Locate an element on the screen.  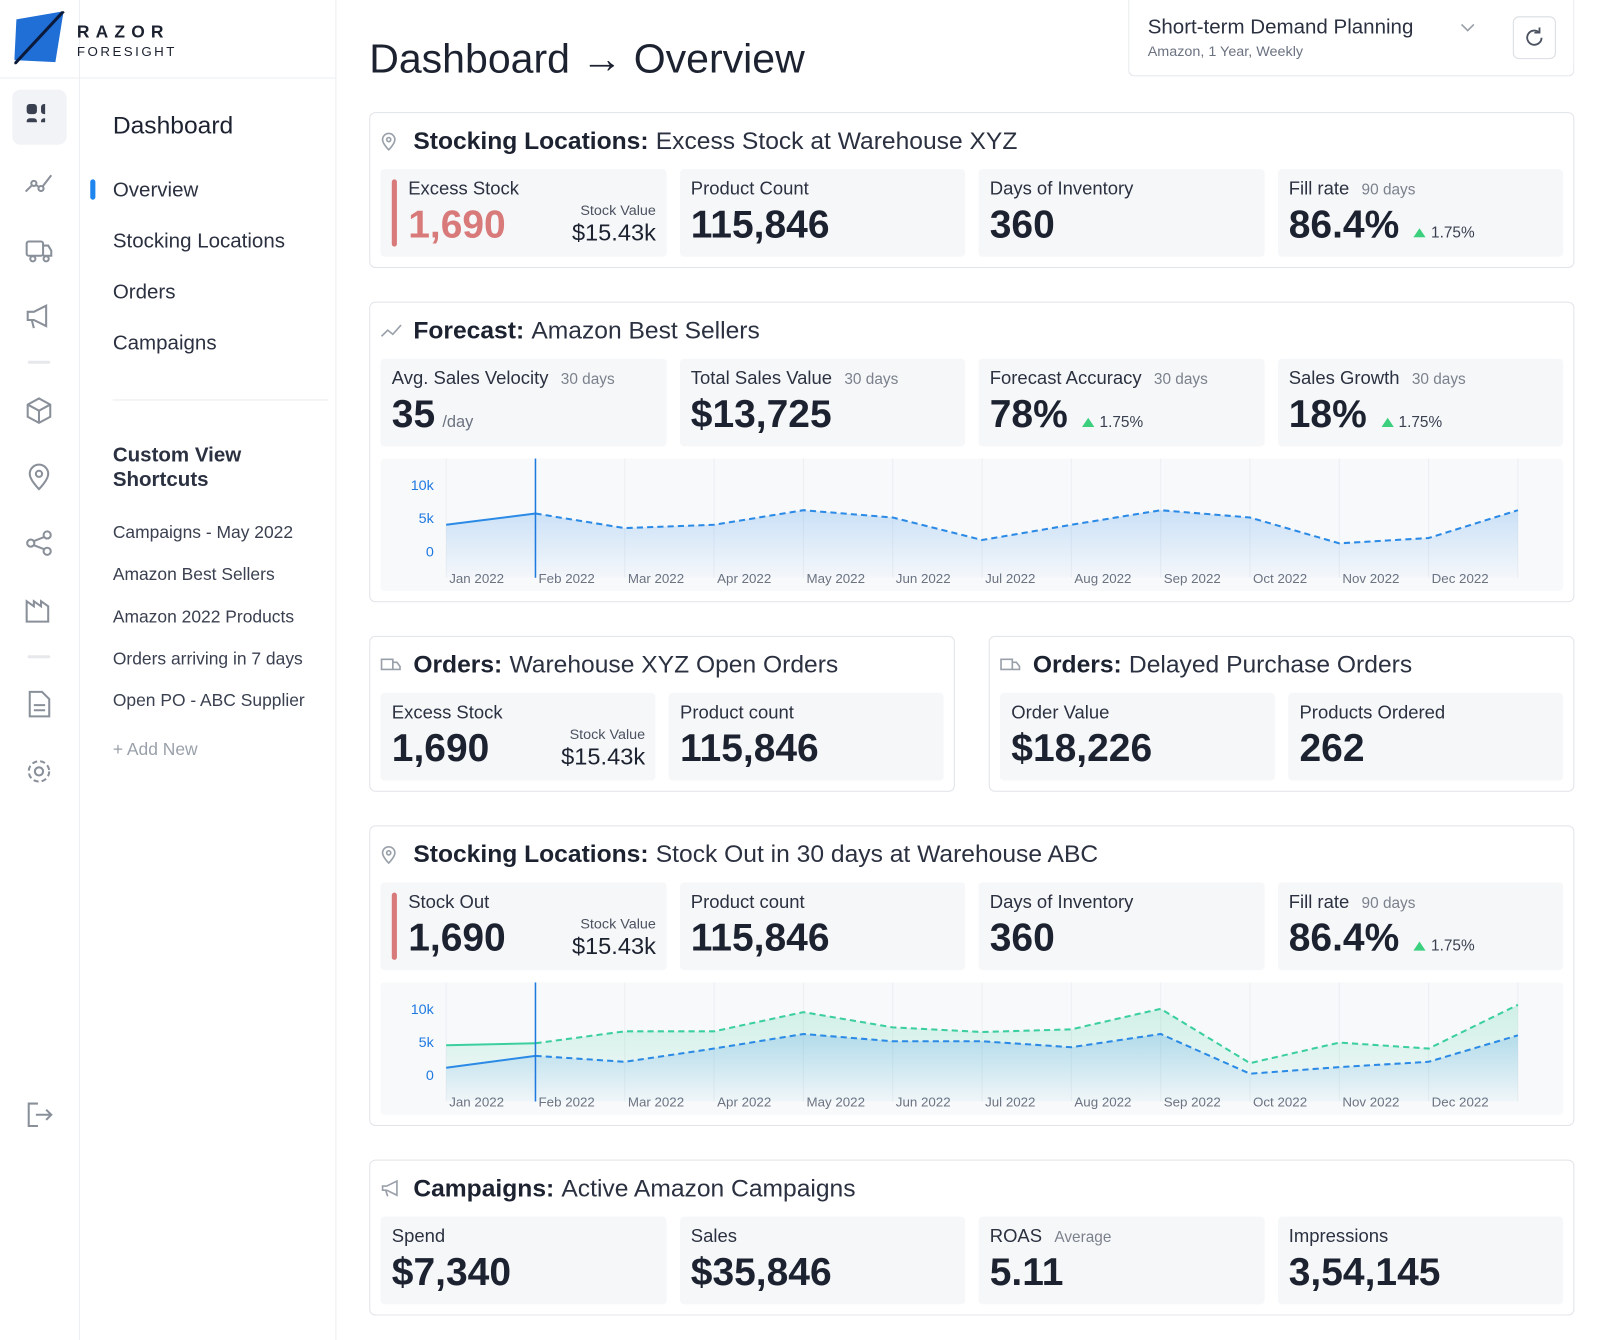
nav-icon-dashboard is located at coordinates (39, 117).